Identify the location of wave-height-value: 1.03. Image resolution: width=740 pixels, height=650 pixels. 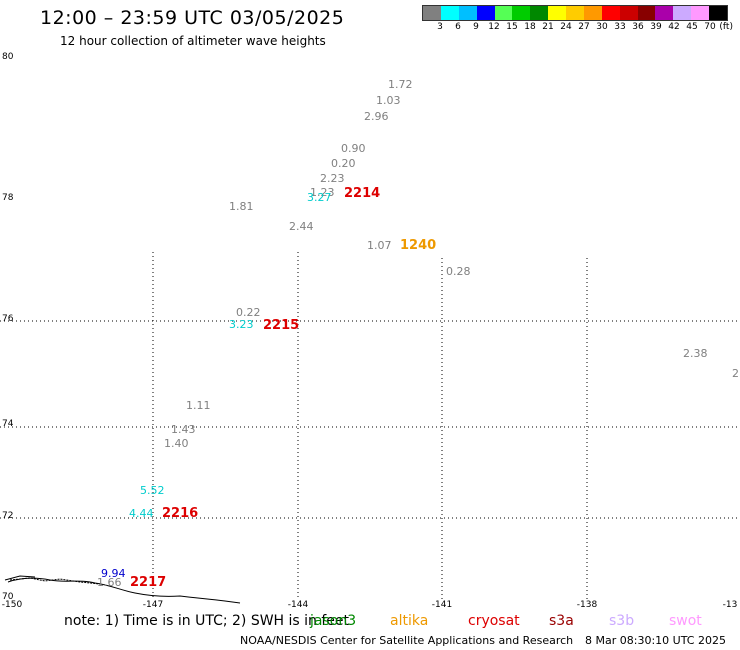
(388, 100).